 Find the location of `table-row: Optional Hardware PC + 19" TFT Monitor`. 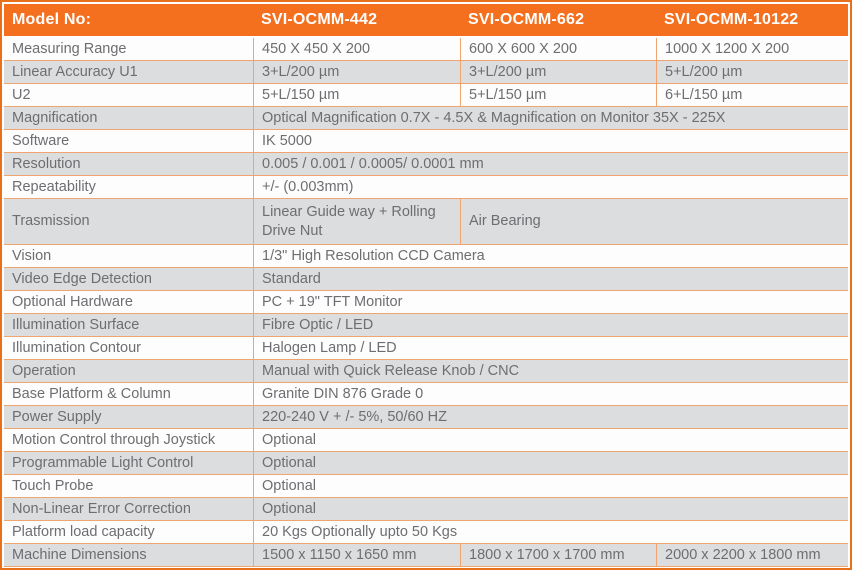

table-row: Optional Hardware PC + 19" TFT Monitor is located at coordinates (426, 302).